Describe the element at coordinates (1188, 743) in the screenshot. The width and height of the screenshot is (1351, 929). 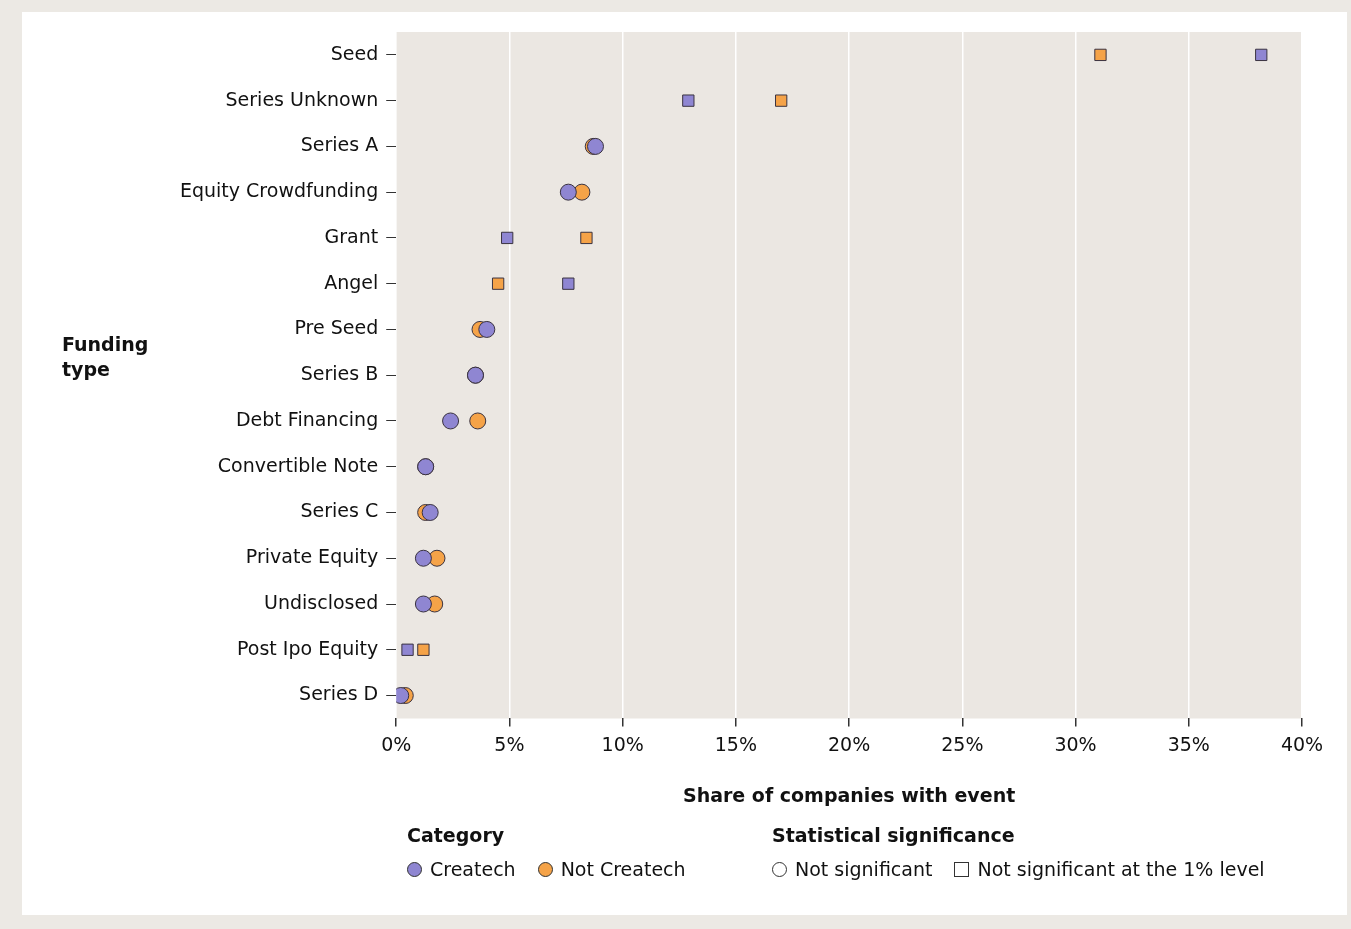
I see `x-tick-label: 35%` at that location.